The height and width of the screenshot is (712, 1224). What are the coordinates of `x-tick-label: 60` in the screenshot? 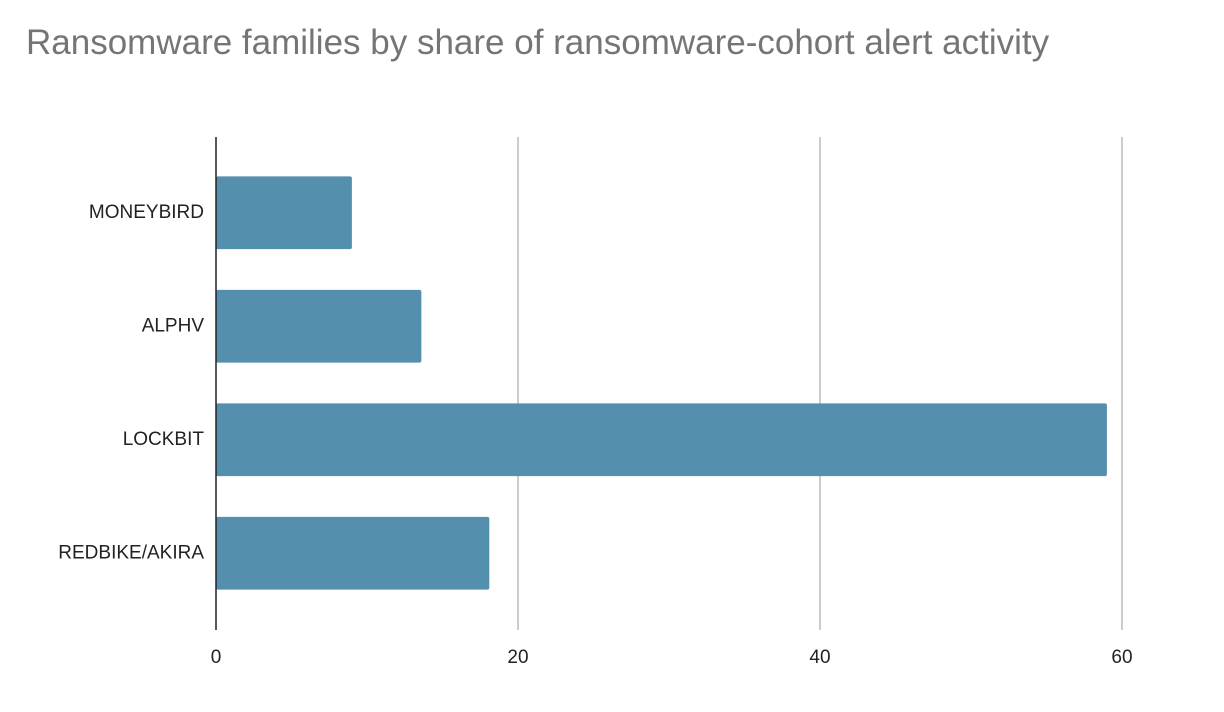 It's located at (1121, 657).